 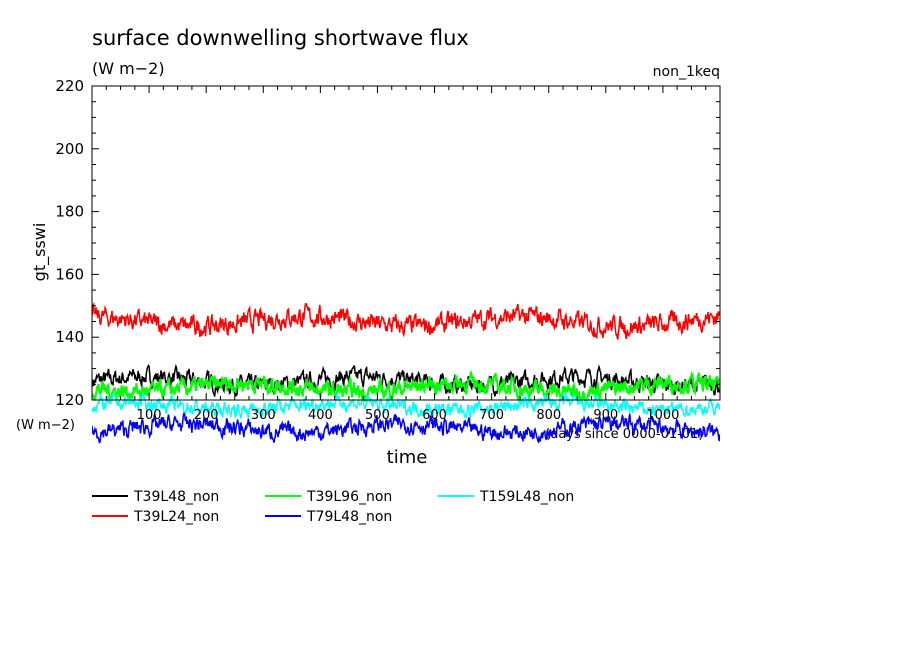 I want to click on series-line-T39L96_non, so click(x=406, y=387).